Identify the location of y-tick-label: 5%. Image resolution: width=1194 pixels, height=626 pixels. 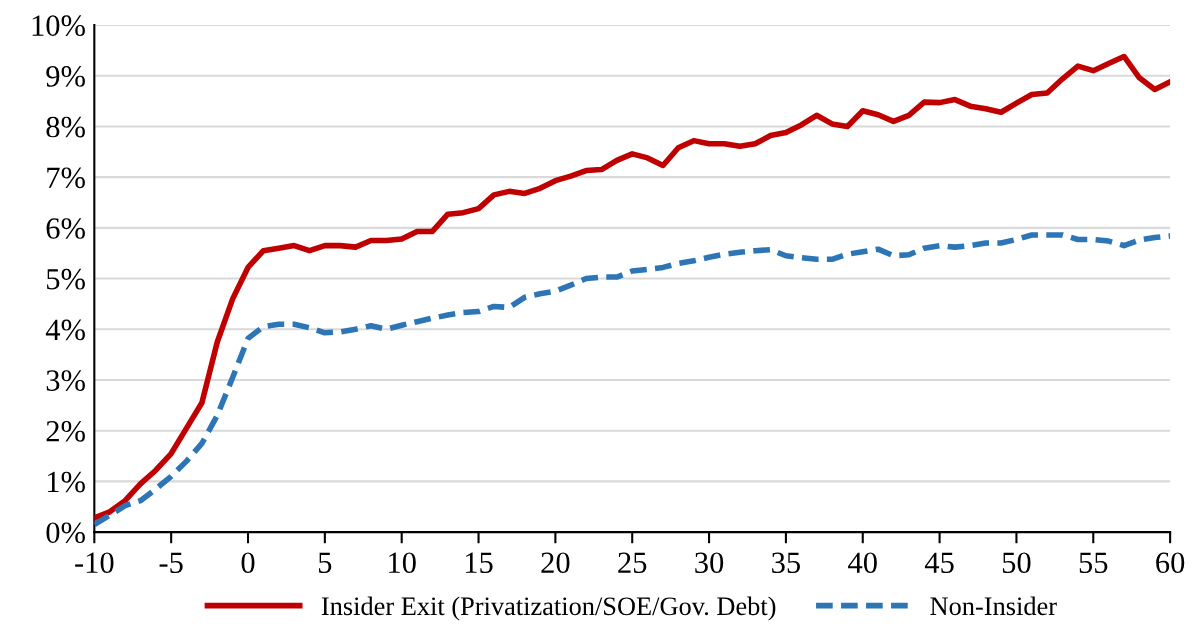
(66, 279).